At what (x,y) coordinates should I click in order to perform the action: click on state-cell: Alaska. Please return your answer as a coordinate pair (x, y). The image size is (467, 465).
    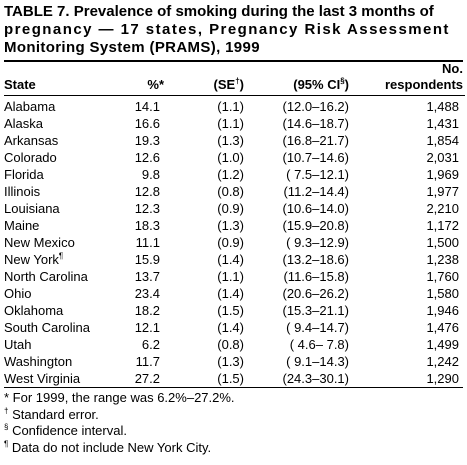
    Looking at the image, I should click on (24, 123).